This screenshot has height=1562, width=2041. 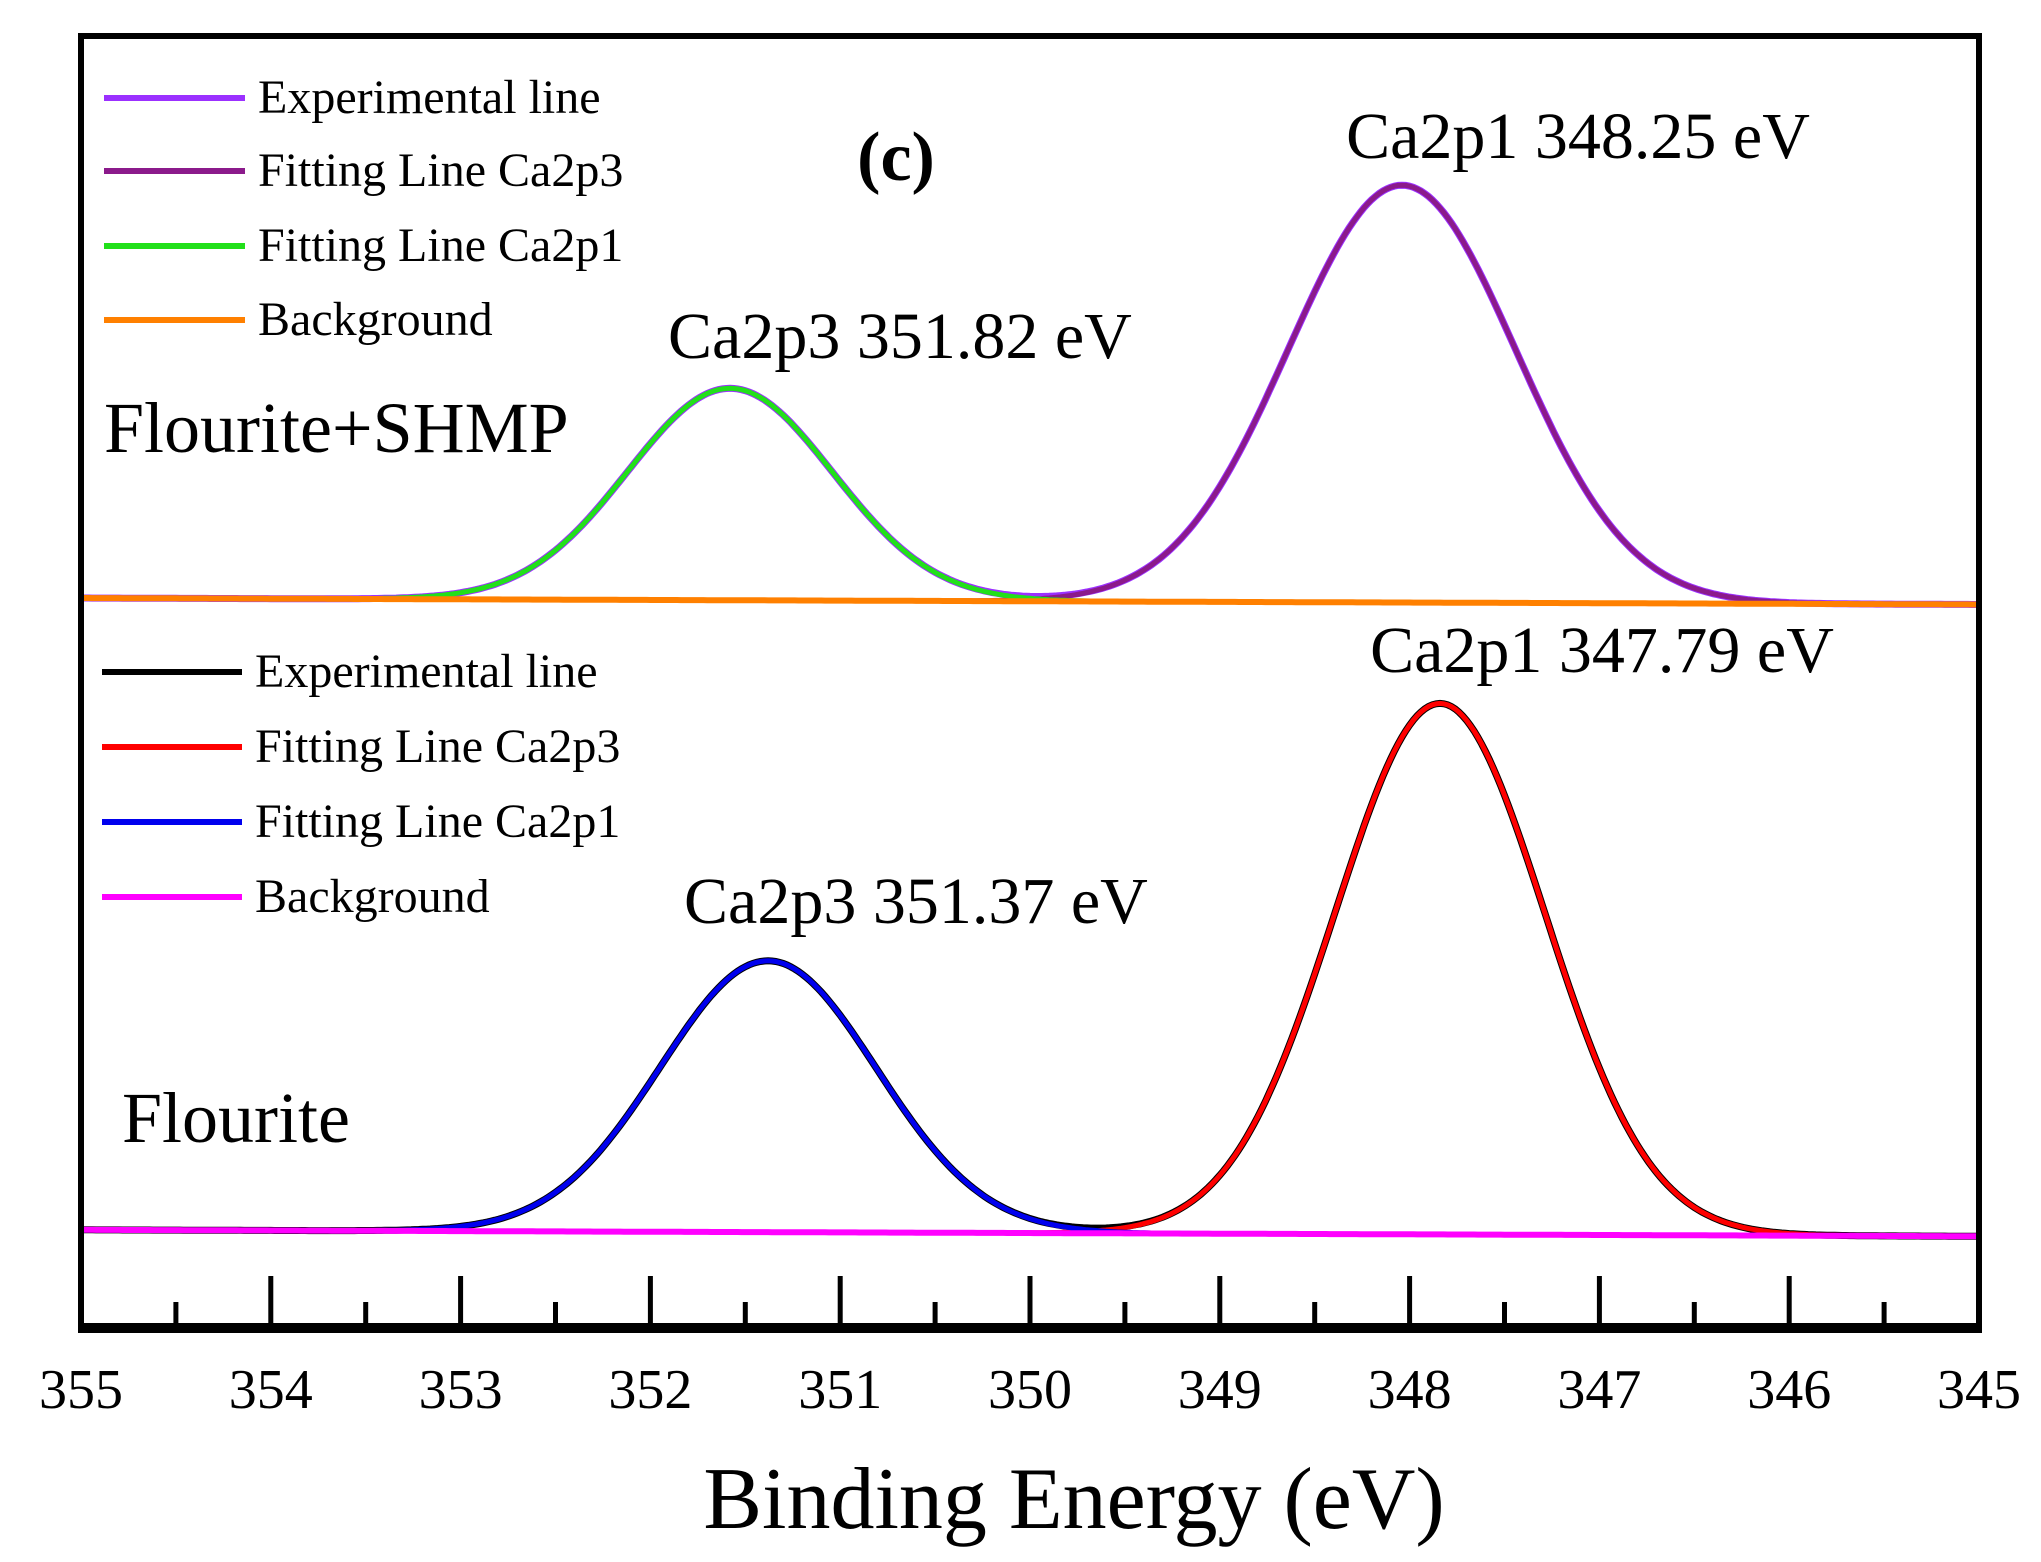 What do you see at coordinates (1220, 1390) in the screenshot?
I see `x-tick-label: 349` at bounding box center [1220, 1390].